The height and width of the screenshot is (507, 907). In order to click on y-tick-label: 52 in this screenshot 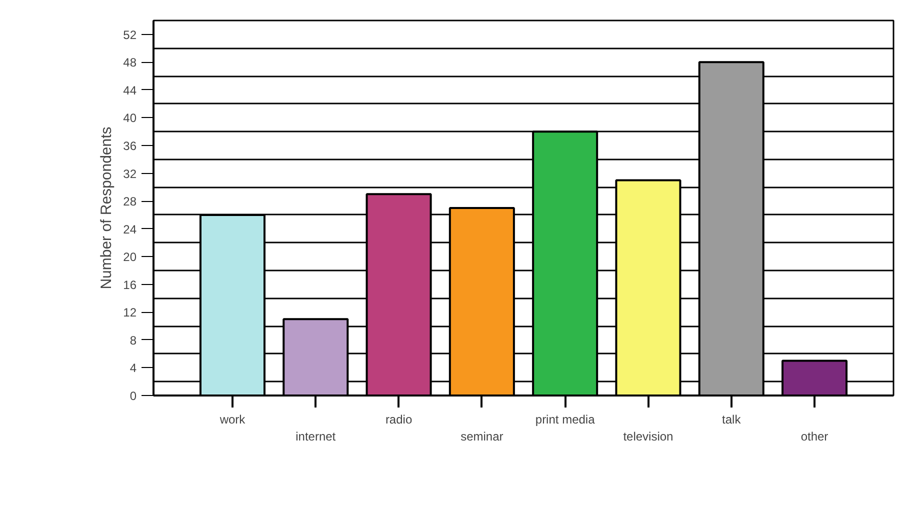, I will do `click(130, 35)`.